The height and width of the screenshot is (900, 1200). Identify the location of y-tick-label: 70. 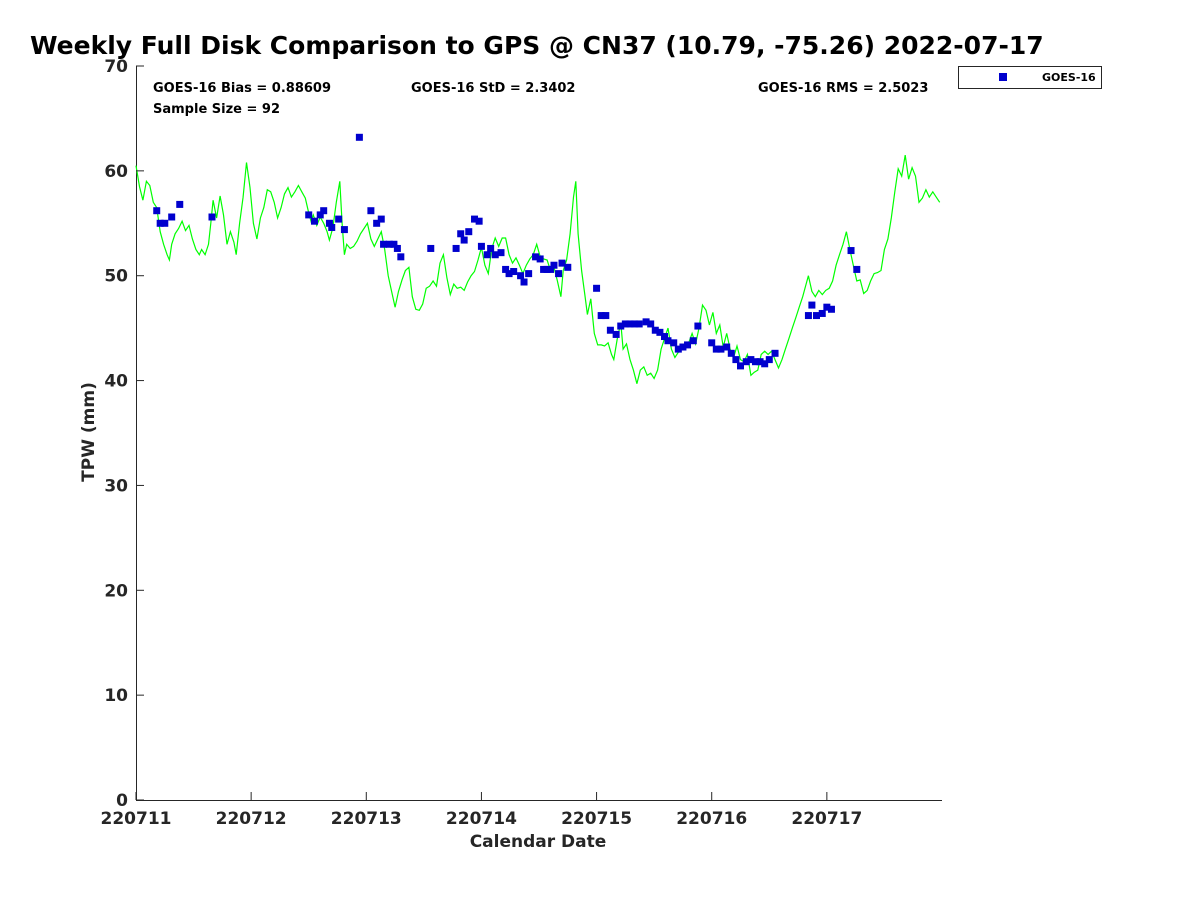
(116, 67).